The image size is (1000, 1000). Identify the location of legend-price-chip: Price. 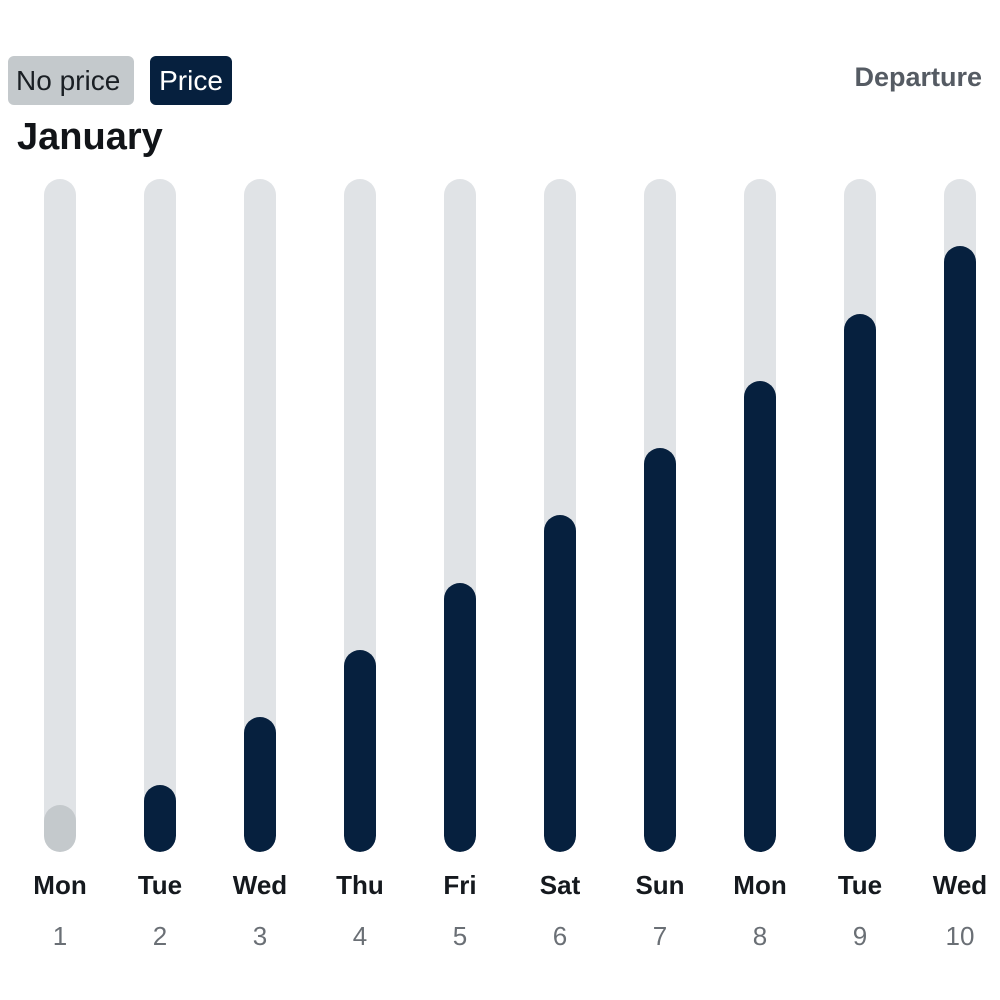
(191, 80).